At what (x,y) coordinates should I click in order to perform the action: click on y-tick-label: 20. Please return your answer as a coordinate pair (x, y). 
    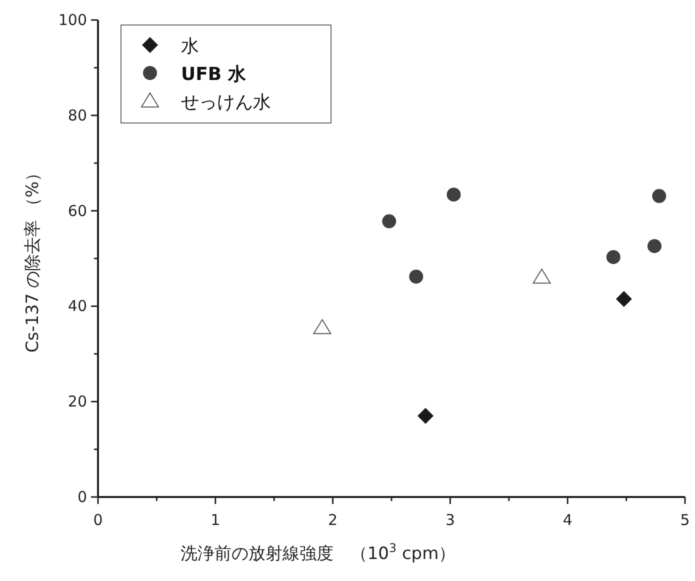
    Looking at the image, I should click on (77, 401).